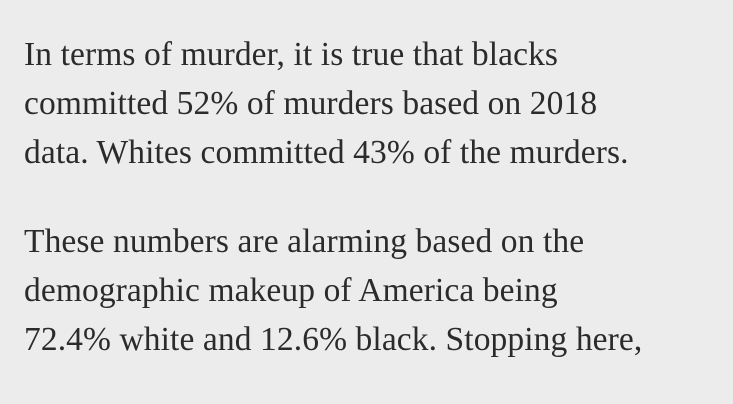 The width and height of the screenshot is (733, 404). What do you see at coordinates (311, 103) in the screenshot?
I see `text-line: committed 52% of murders based on 2018` at bounding box center [311, 103].